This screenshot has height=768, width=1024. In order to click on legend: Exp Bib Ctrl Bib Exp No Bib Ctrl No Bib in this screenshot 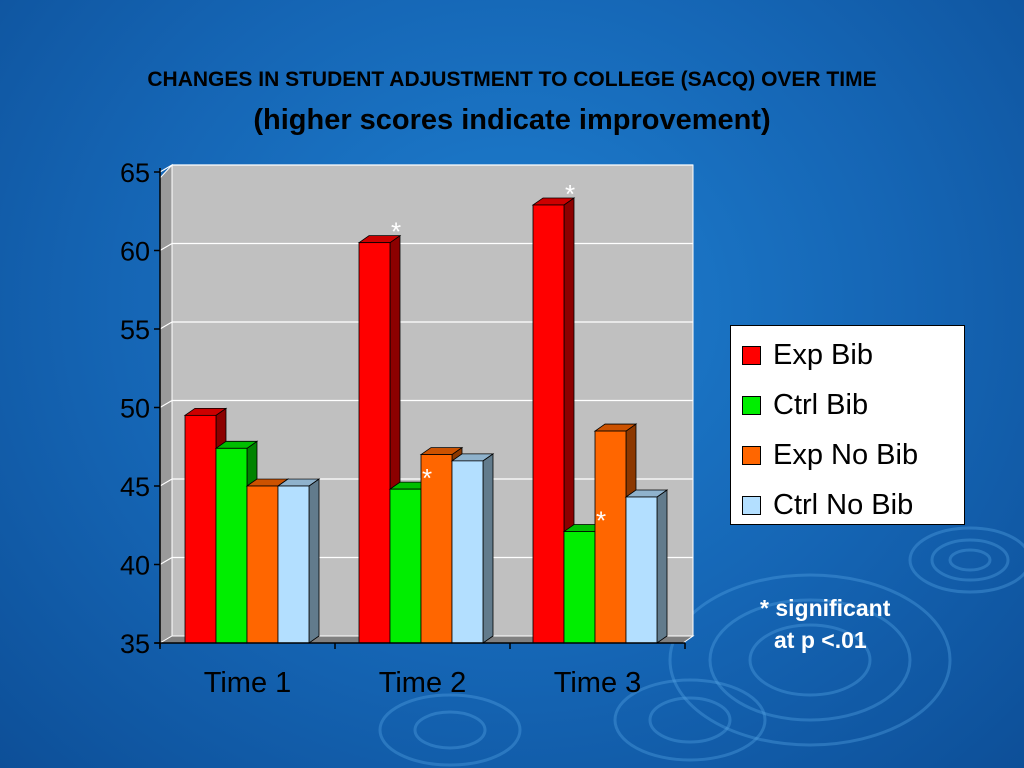, I will do `click(847, 425)`.